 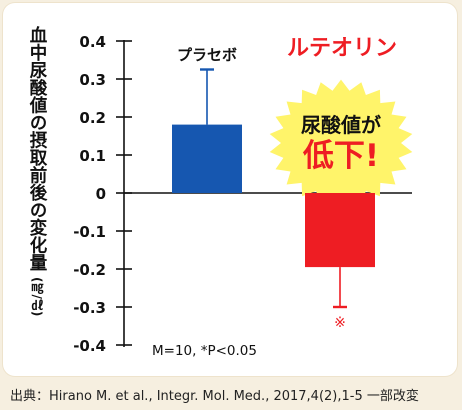 I want to click on callout-line2: 低下!, so click(x=340, y=156).